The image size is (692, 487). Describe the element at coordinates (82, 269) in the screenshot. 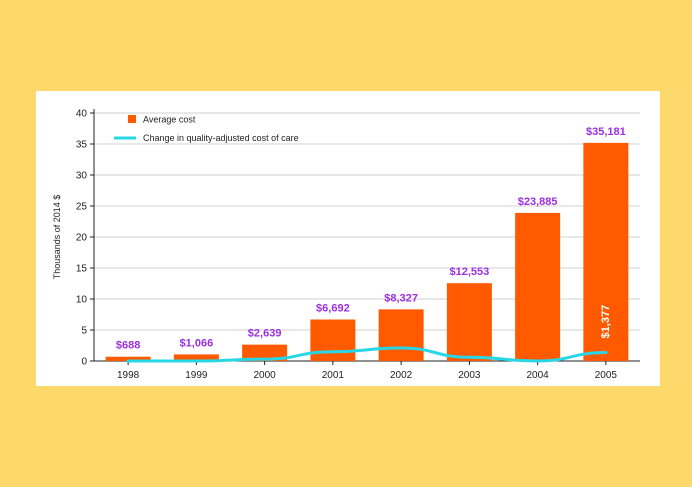

I see `y-tick-label: 15` at that location.